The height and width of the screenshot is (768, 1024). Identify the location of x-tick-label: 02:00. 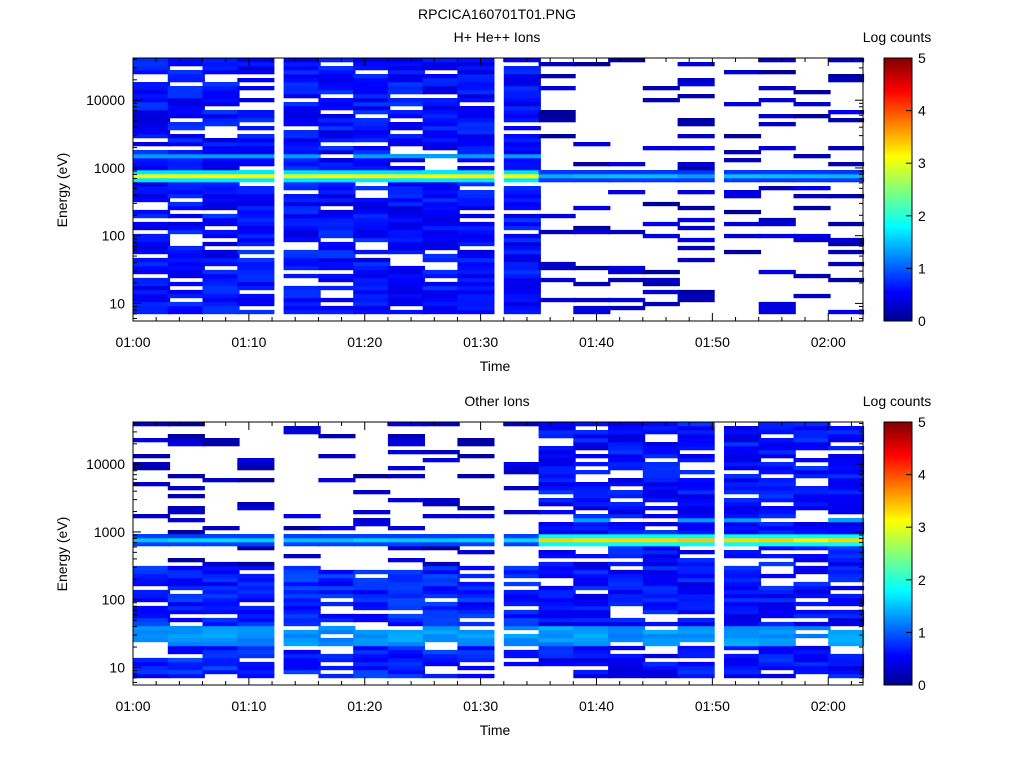
(828, 342).